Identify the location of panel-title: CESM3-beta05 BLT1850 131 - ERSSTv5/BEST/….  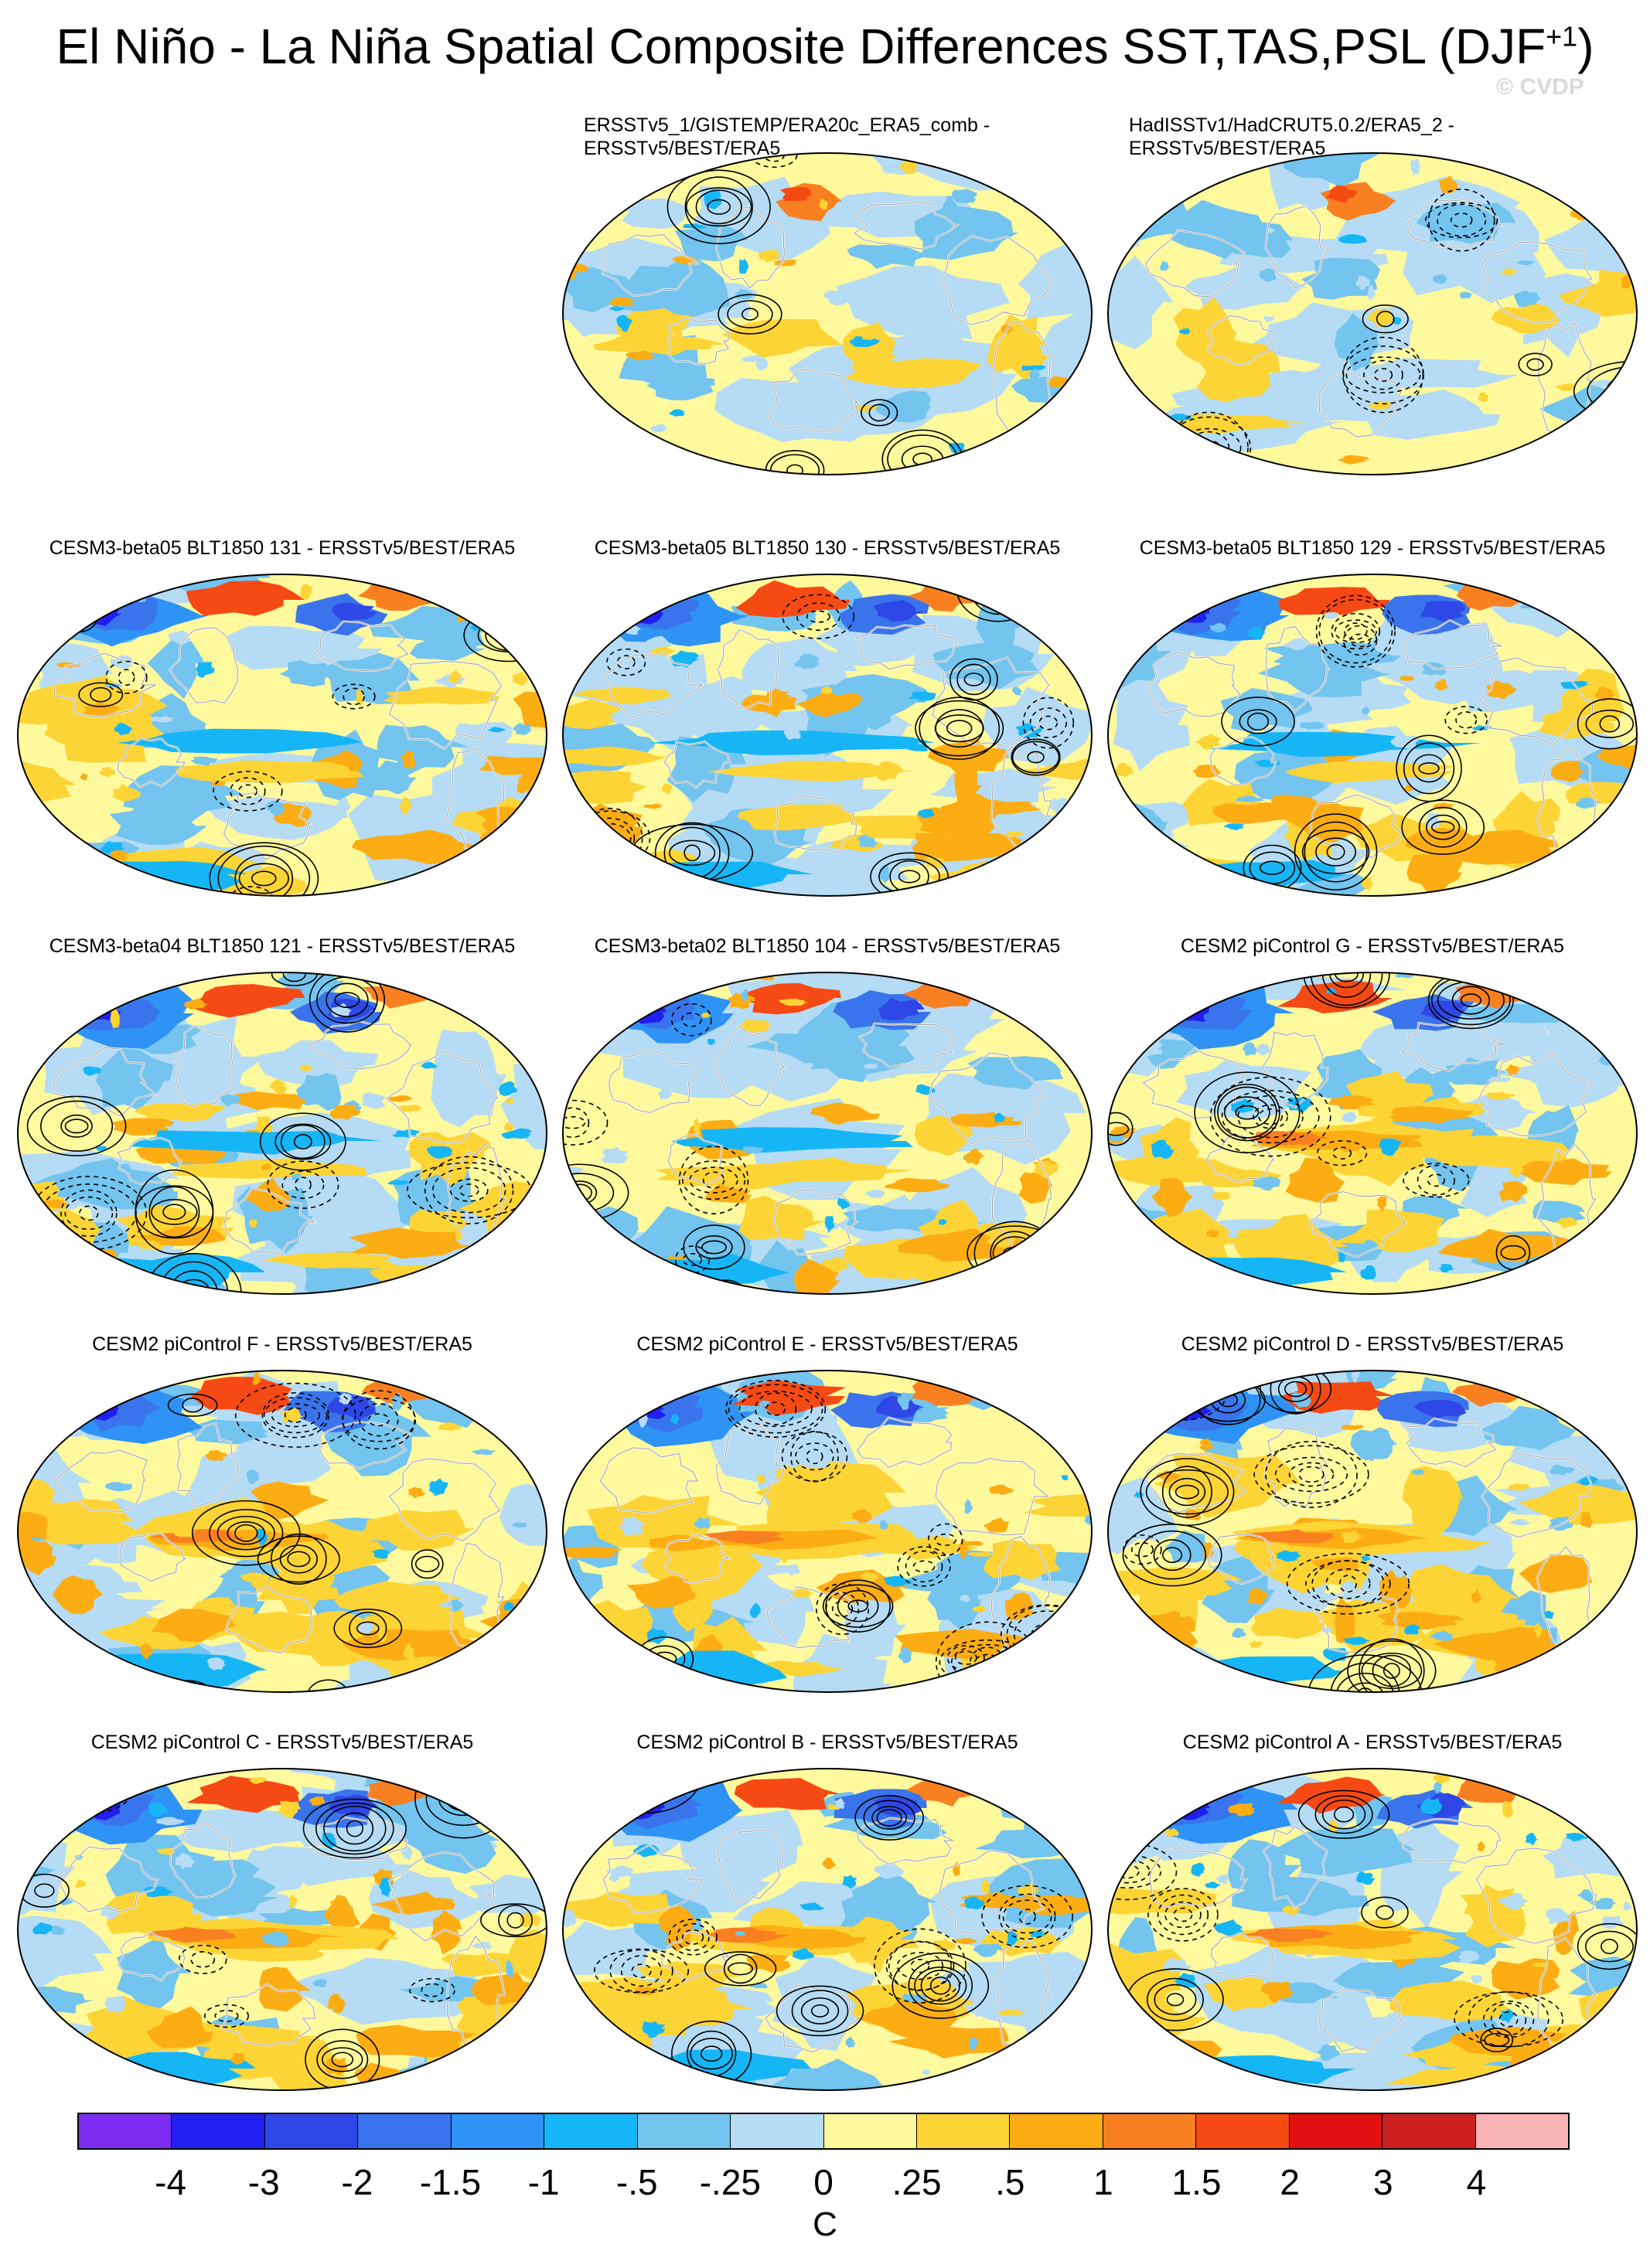
(282, 548).